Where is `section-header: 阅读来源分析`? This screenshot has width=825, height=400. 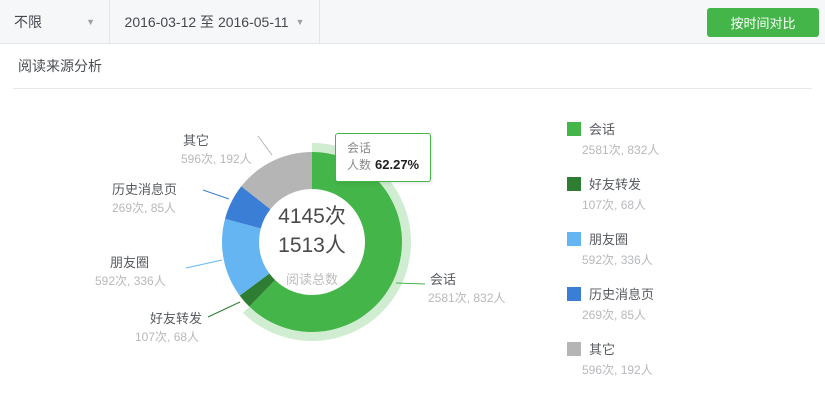
section-header: 阅读来源分析 is located at coordinates (412, 66).